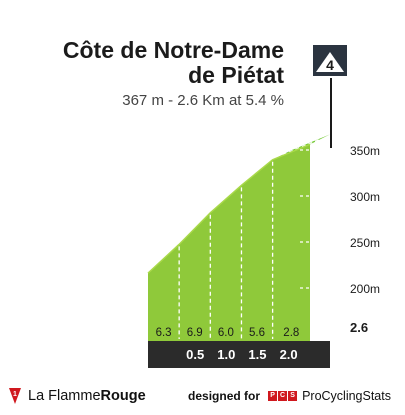 The image size is (405, 415). What do you see at coordinates (164, 333) in the screenshot?
I see `gradient-label: 6.3` at bounding box center [164, 333].